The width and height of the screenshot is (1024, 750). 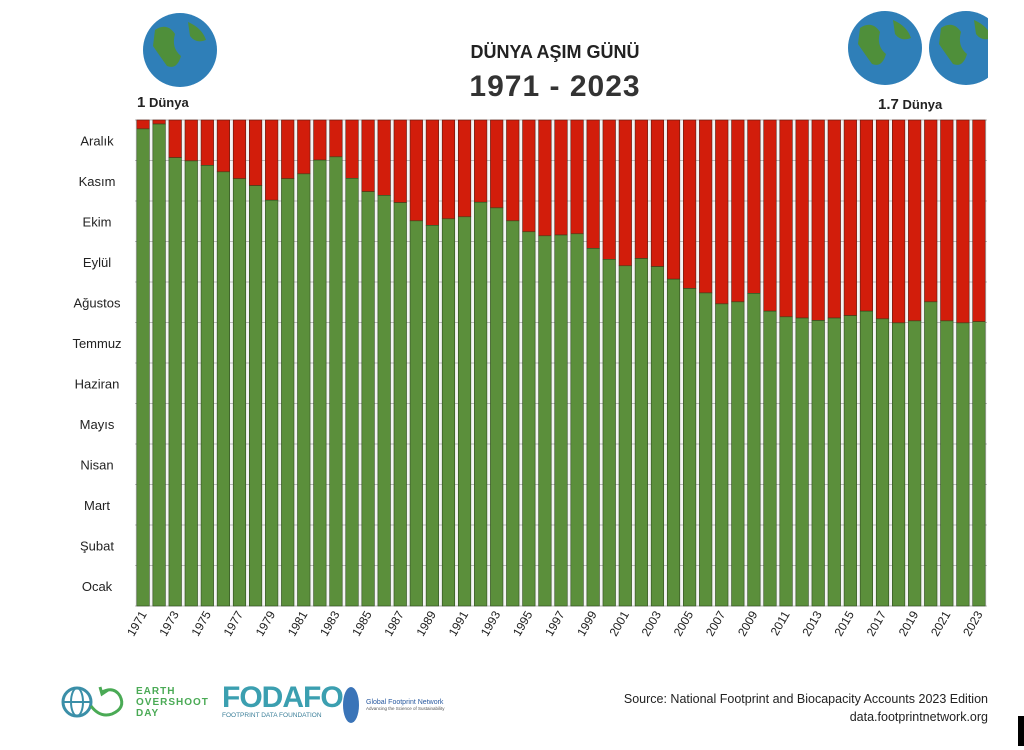 I want to click on bar-1985, so click(x=368, y=399).